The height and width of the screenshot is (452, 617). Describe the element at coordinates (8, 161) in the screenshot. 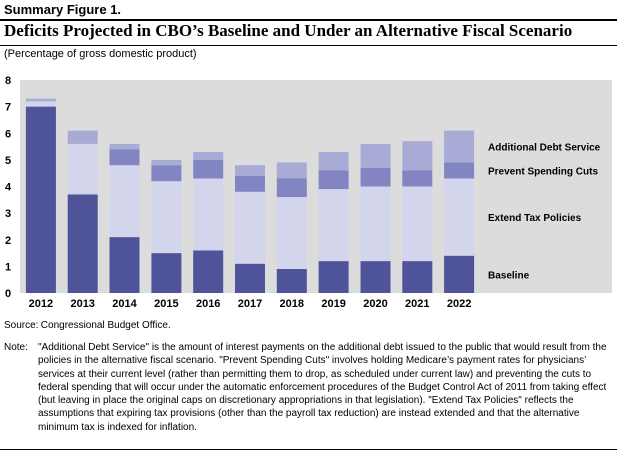

I see `y-tick-label: 5` at that location.